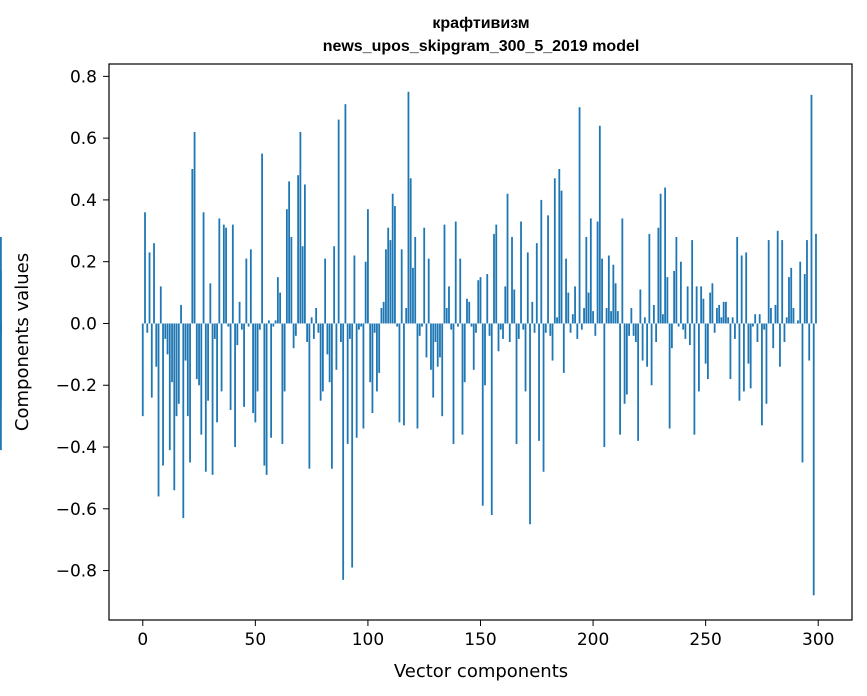  Describe the element at coordinates (76, 448) in the screenshot. I see `y-tick-label: −0.4` at that location.